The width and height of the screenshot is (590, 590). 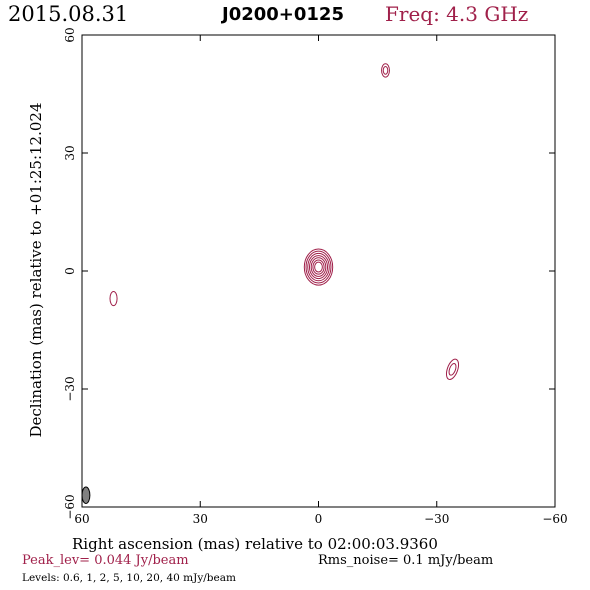 I want to click on beam-ellipse, so click(x=86, y=495).